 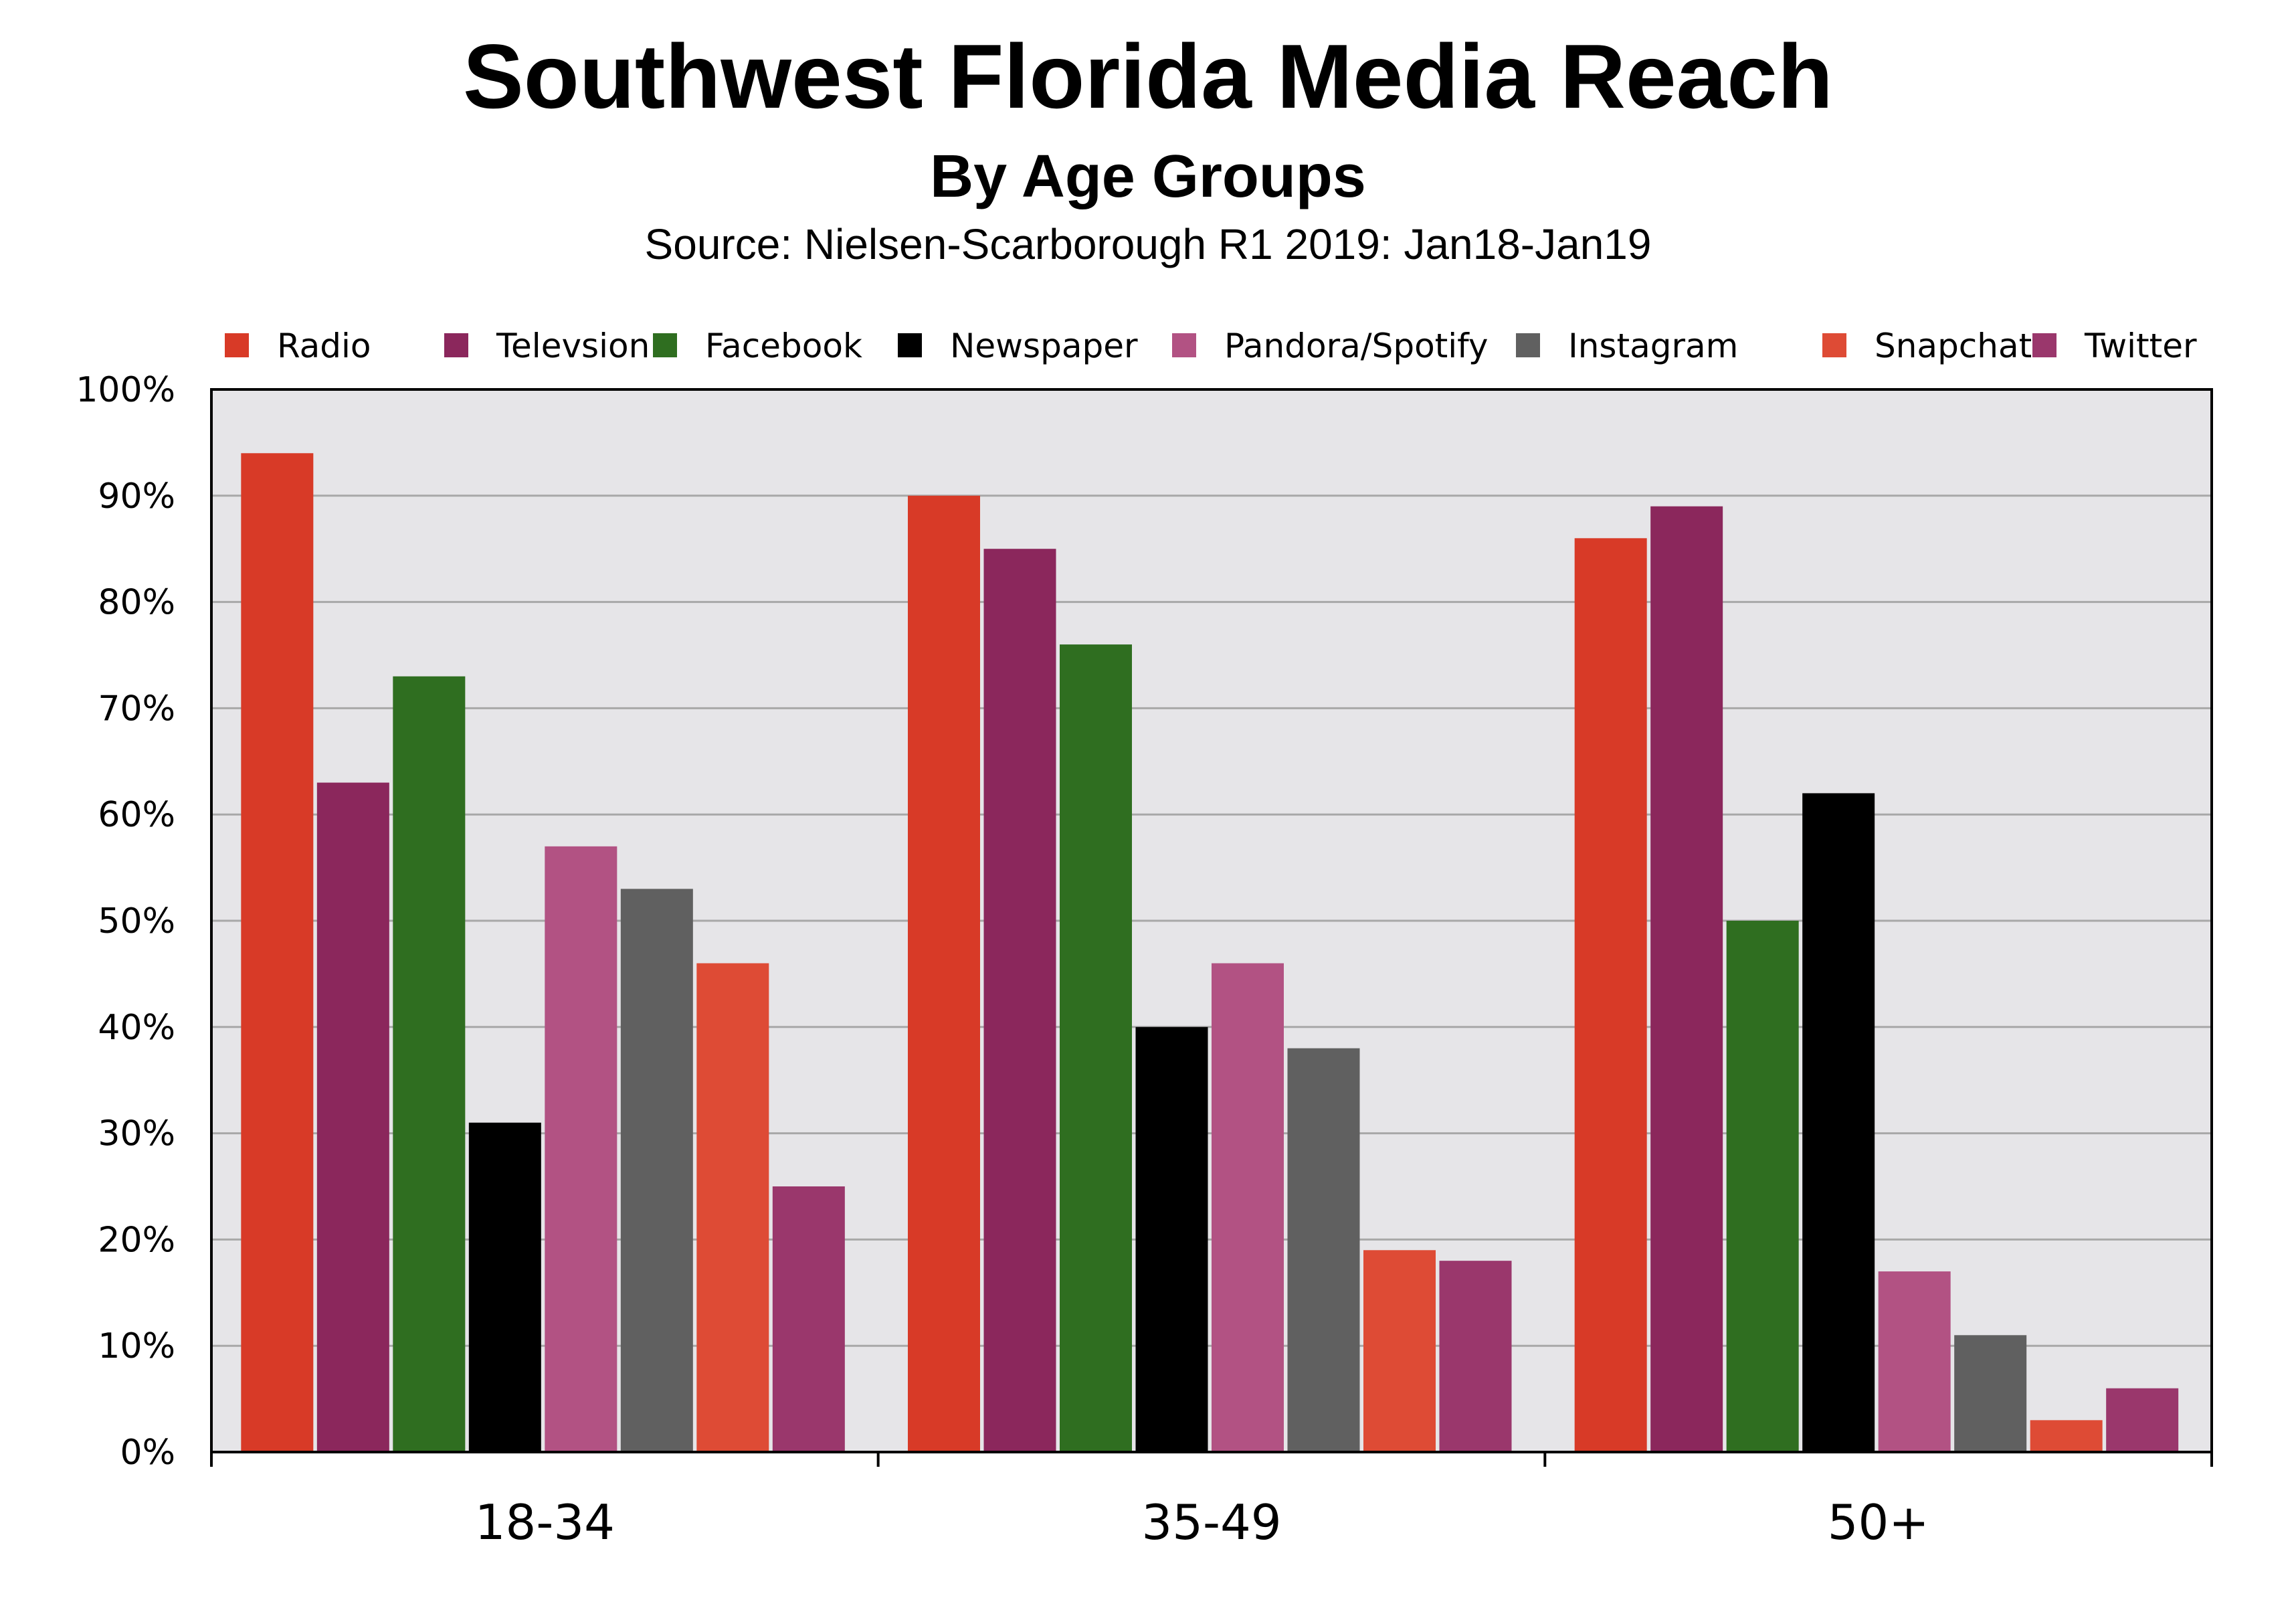 I want to click on y-tick-label: 40%, so click(x=136, y=1028).